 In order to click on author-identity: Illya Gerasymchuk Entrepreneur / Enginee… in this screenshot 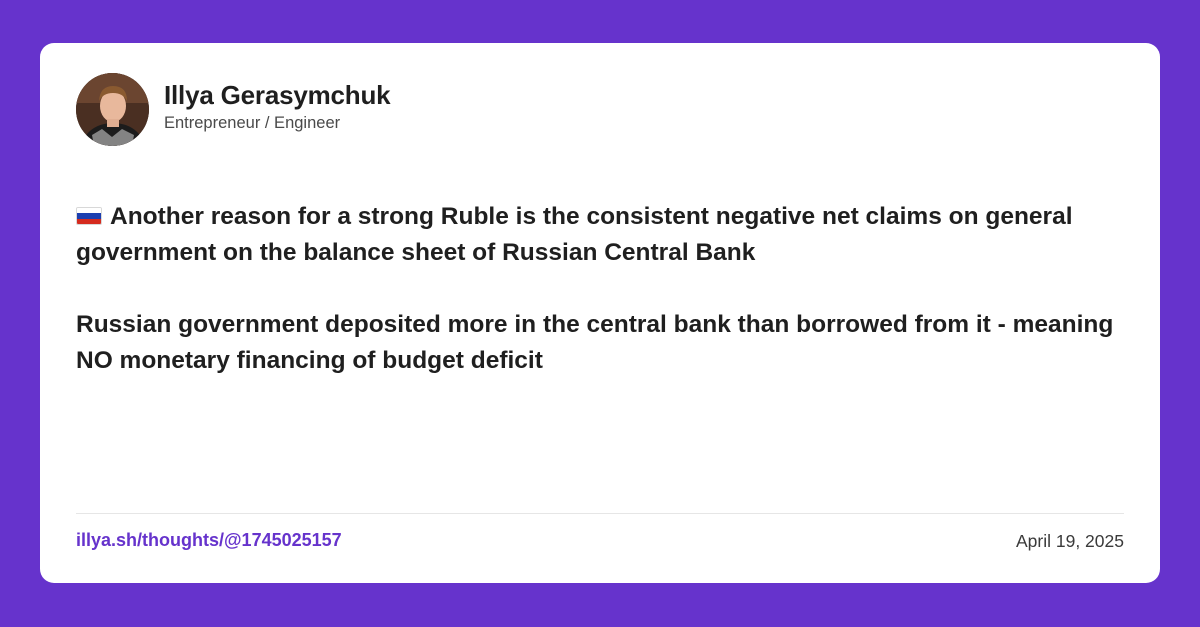, I will do `click(277, 106)`.